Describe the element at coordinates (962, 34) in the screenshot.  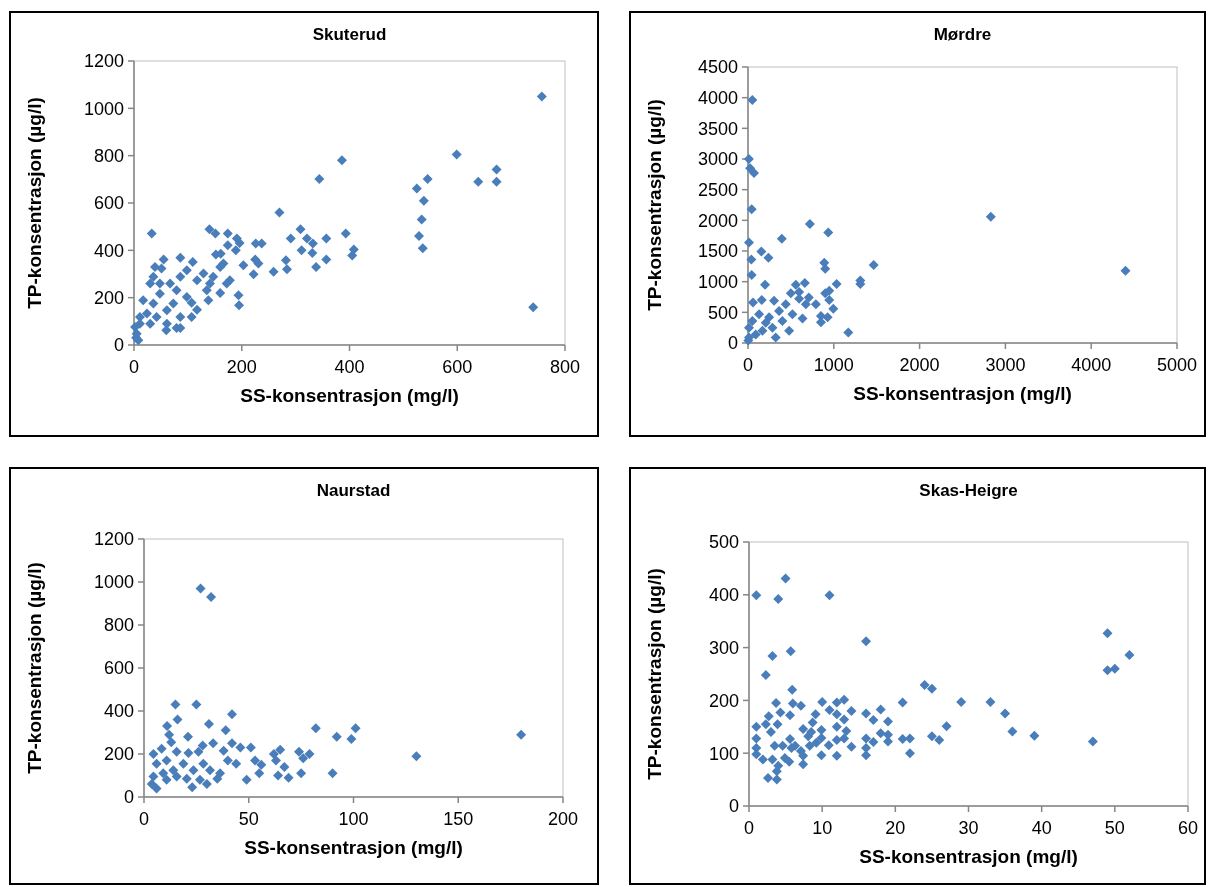
I see `chart-title: Mørdre` at that location.